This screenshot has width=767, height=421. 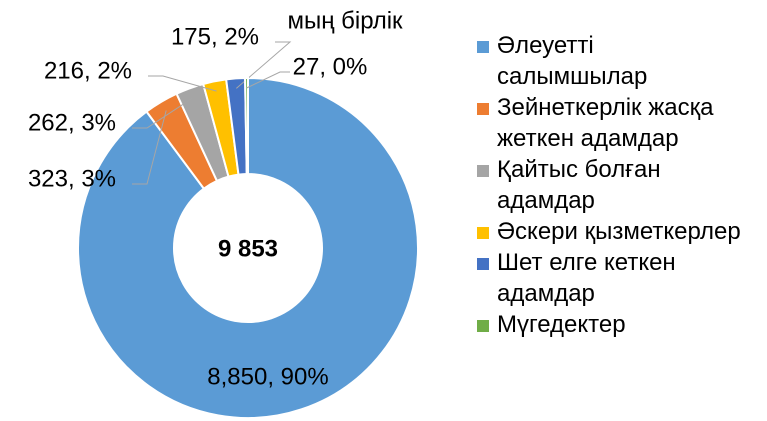 I want to click on legend-entry: Мүгедектер, so click(x=608, y=324).